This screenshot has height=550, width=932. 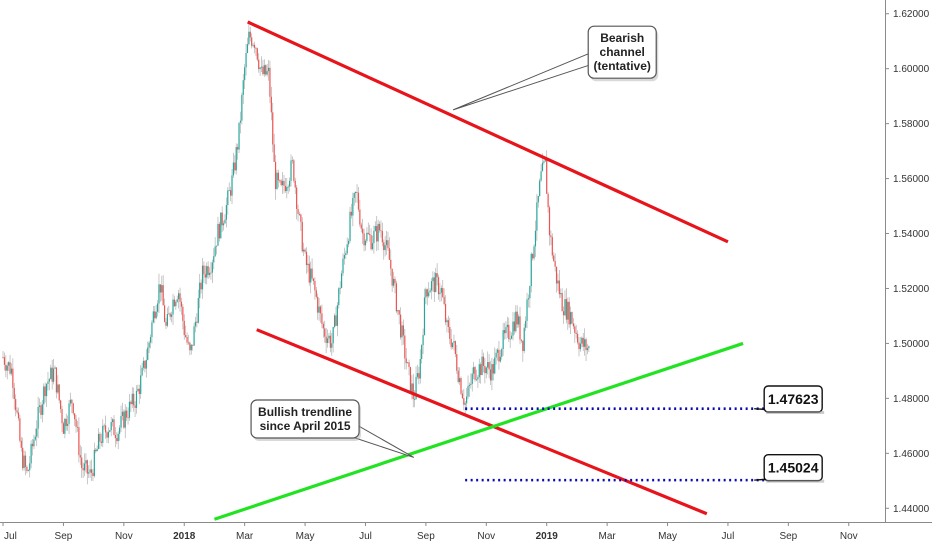 What do you see at coordinates (124, 536) in the screenshot?
I see `x-tick-label: Nov` at bounding box center [124, 536].